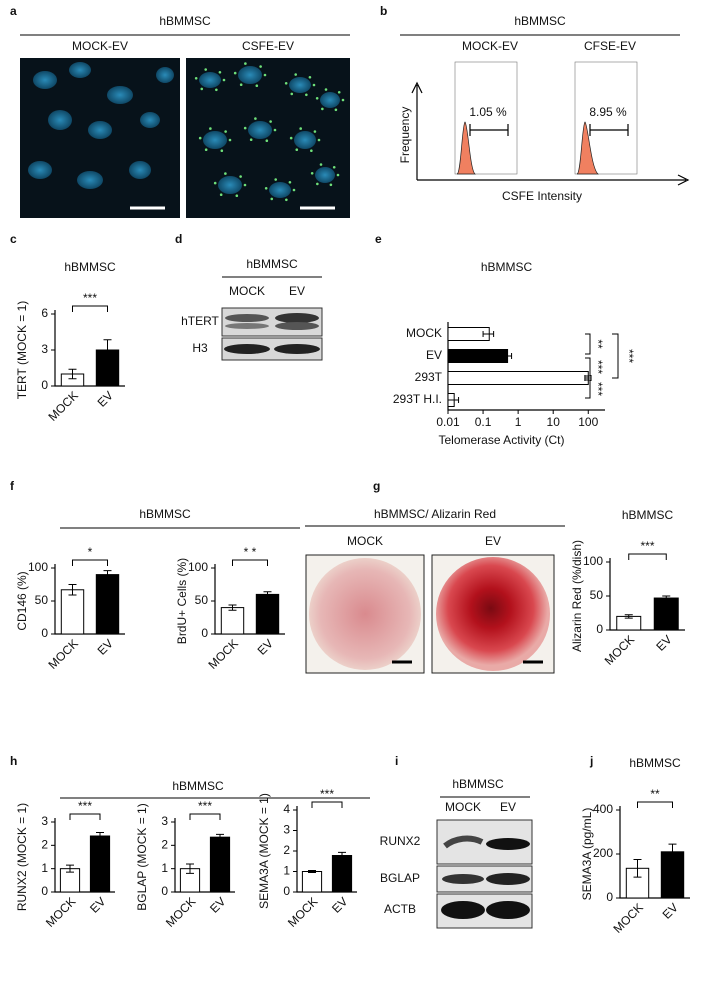 The width and height of the screenshot is (709, 990). I want to click on panel-label: g, so click(376, 486).